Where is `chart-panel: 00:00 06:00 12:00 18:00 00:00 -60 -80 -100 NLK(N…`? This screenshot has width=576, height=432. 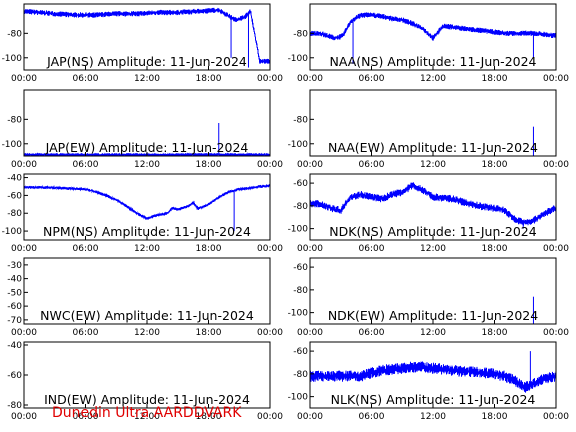
chart-panel: 00:00 06:00 12:00 18:00 00:00 -60 -80 -100 NLK(N… is located at coordinates (428, 381).